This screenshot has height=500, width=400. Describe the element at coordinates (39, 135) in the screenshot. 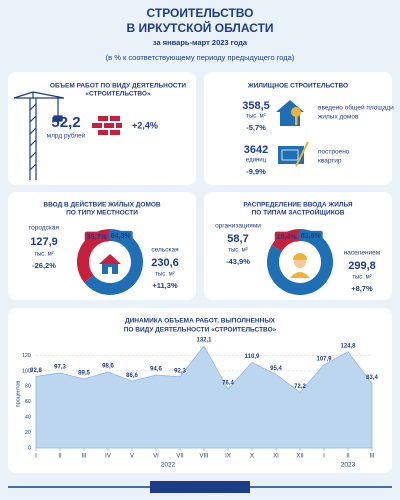

I see `crane-icon` at that location.